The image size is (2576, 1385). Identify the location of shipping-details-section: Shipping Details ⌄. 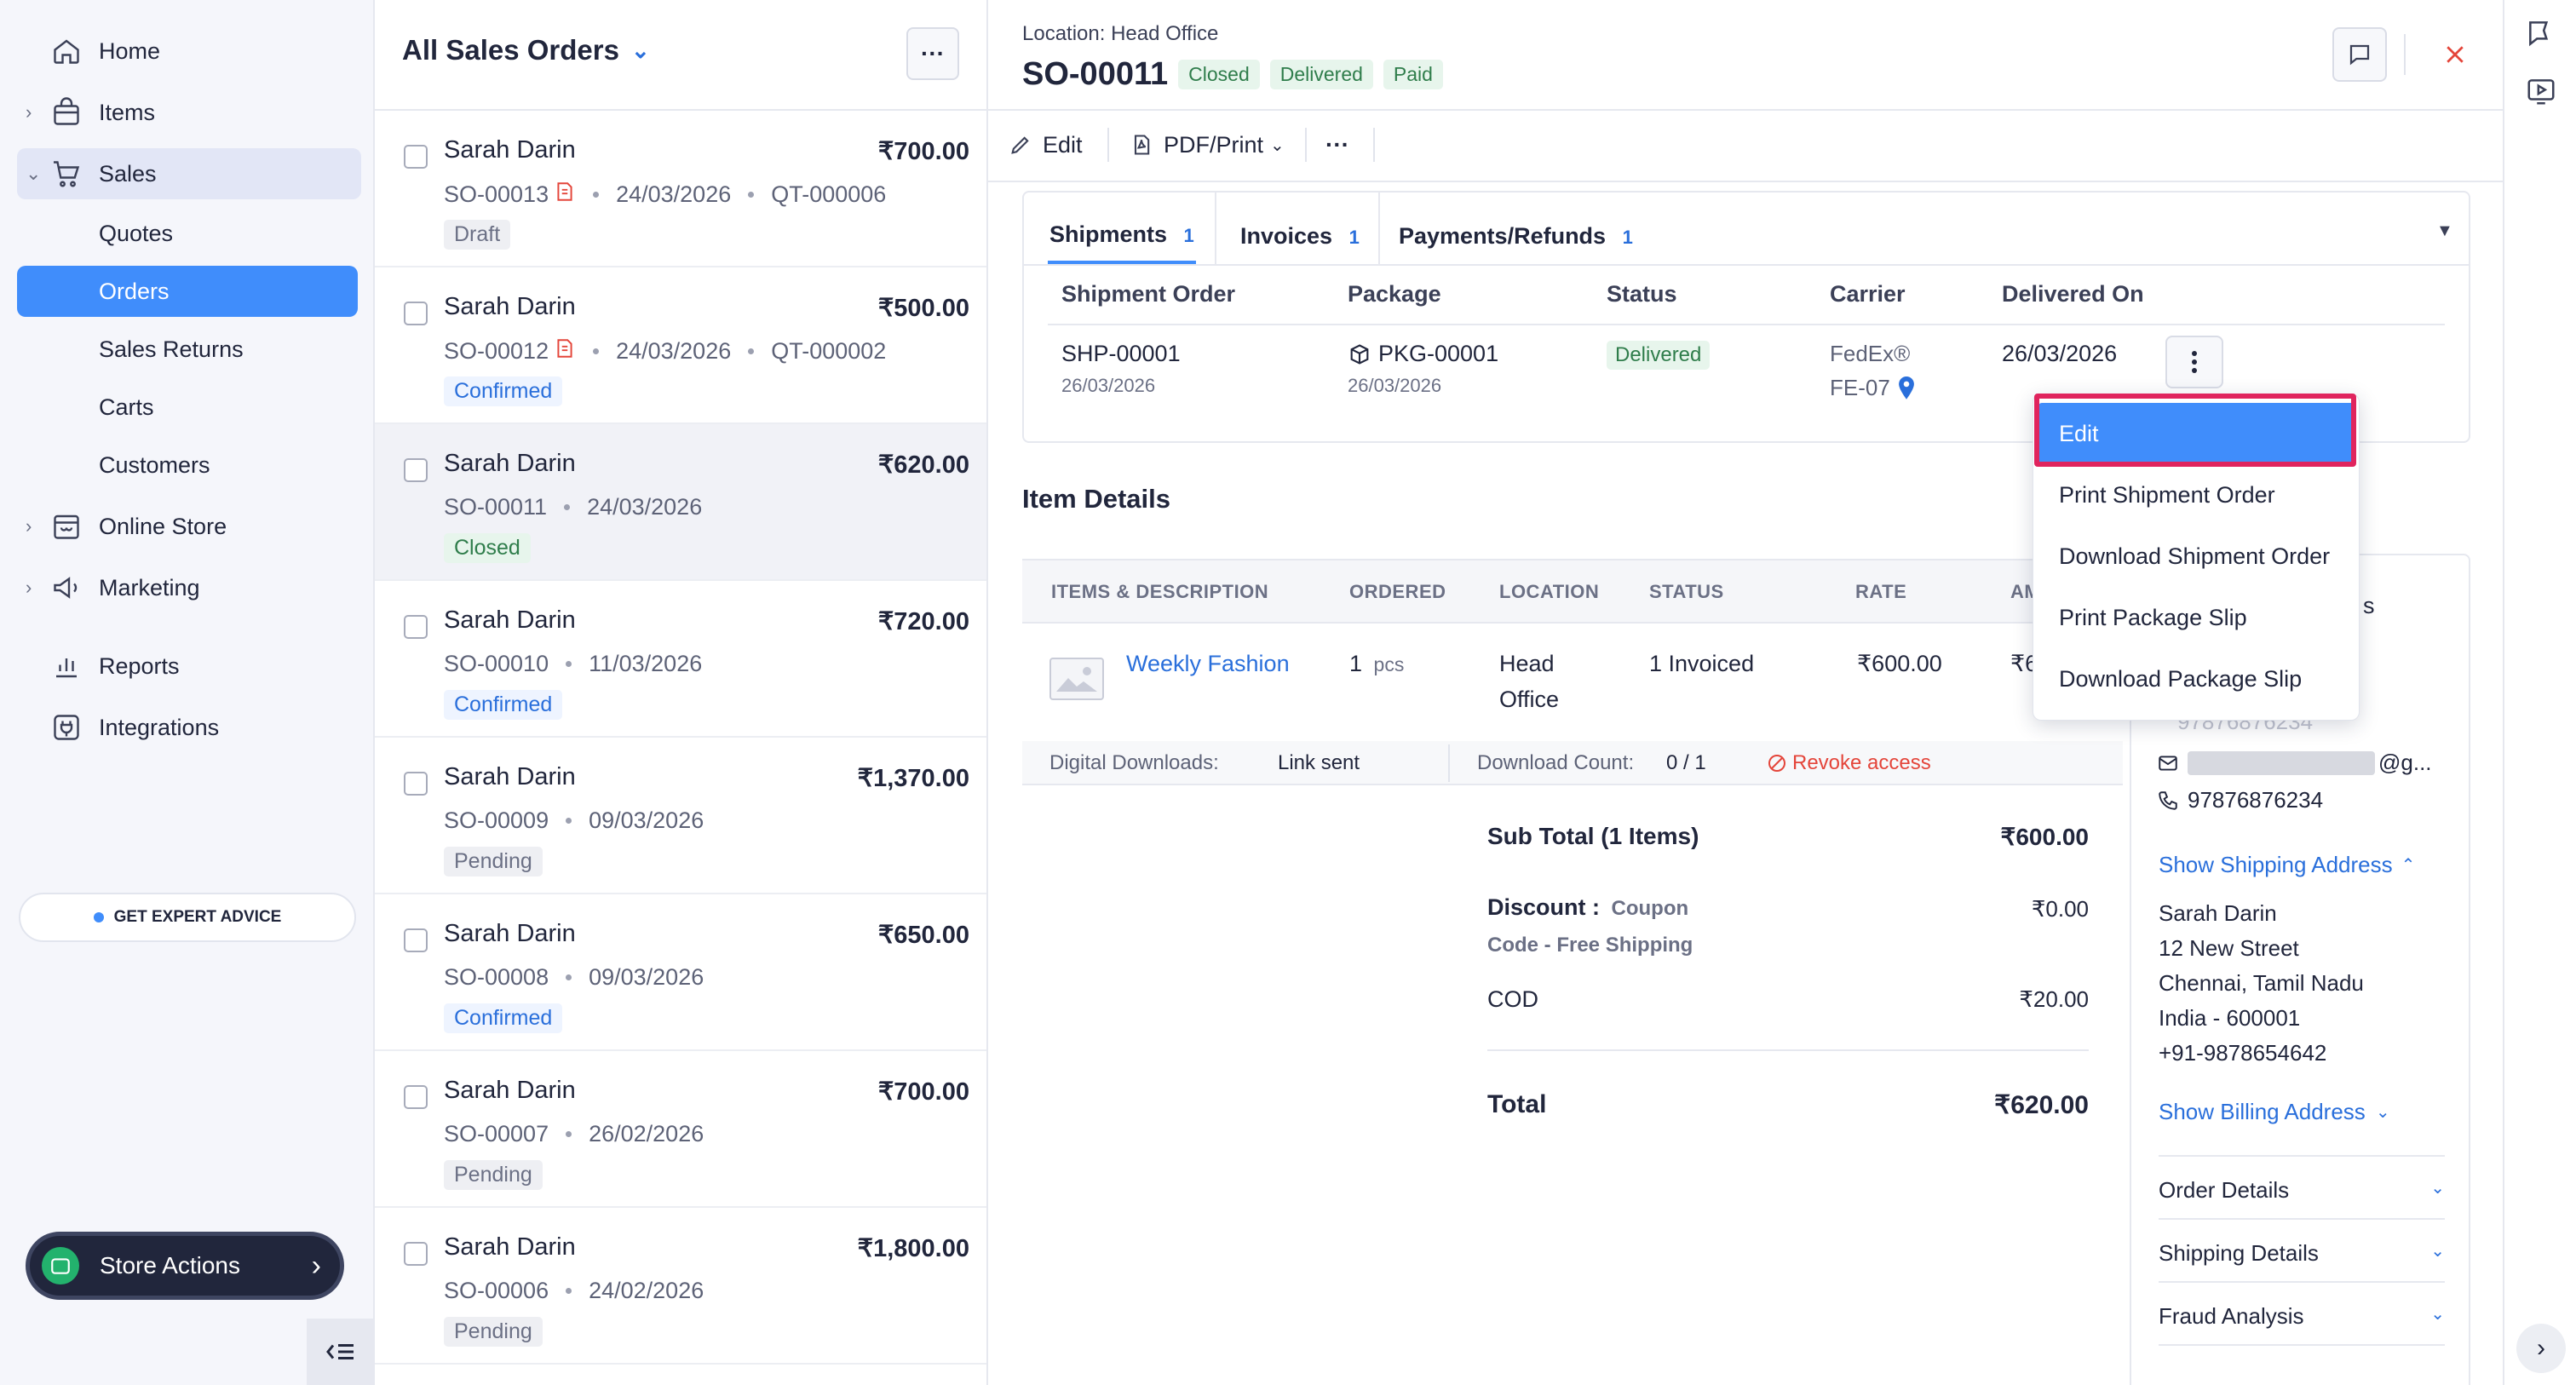
(2302, 1254).